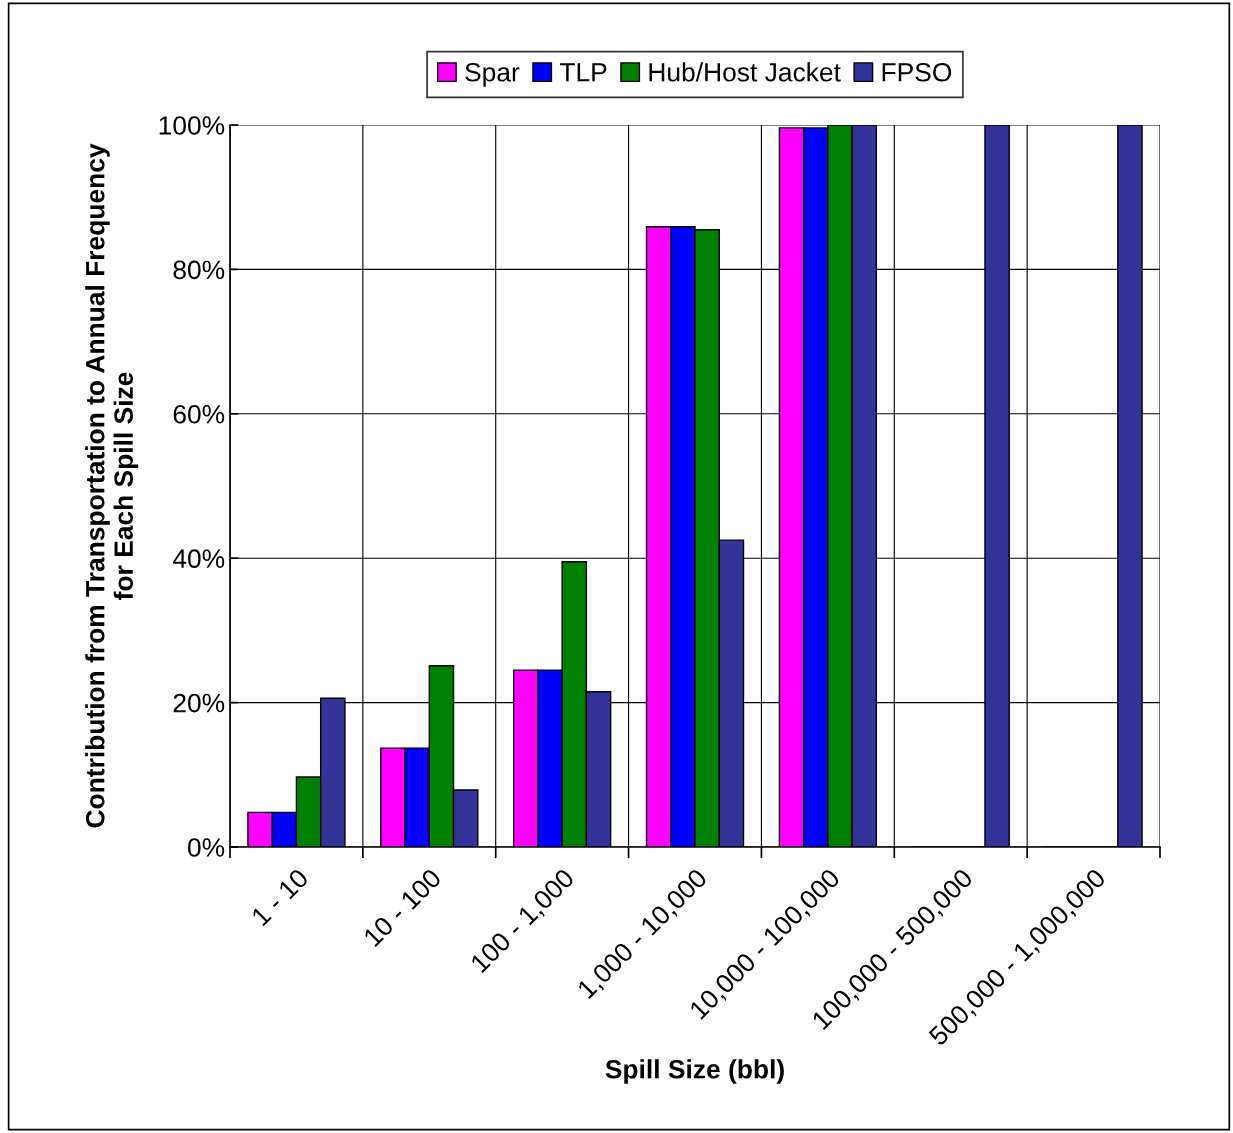 Image resolution: width=1233 pixels, height=1133 pixels. What do you see at coordinates (199, 703) in the screenshot?
I see `y-tick-label: 20%` at bounding box center [199, 703].